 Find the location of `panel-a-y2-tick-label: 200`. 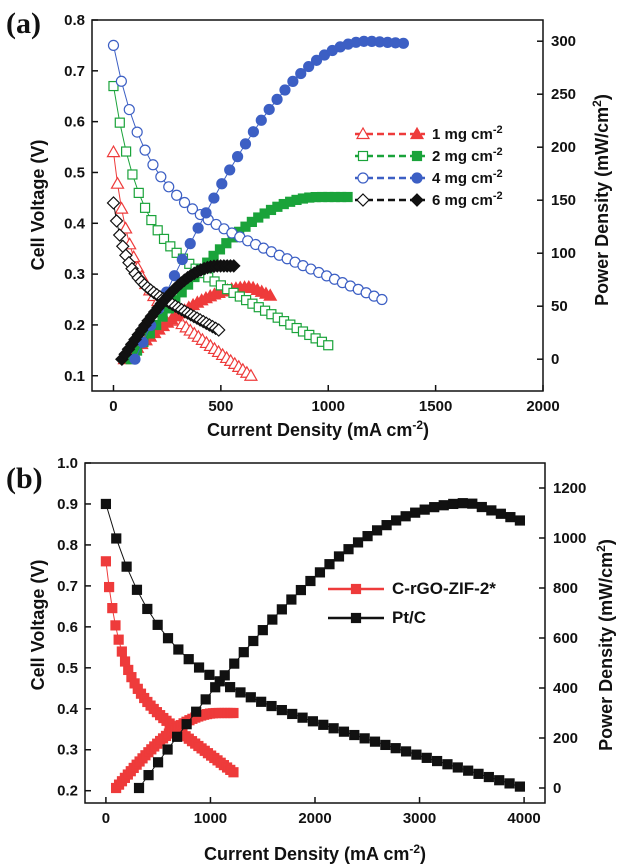

panel-a-y2-tick-label: 200 is located at coordinates (563, 147).